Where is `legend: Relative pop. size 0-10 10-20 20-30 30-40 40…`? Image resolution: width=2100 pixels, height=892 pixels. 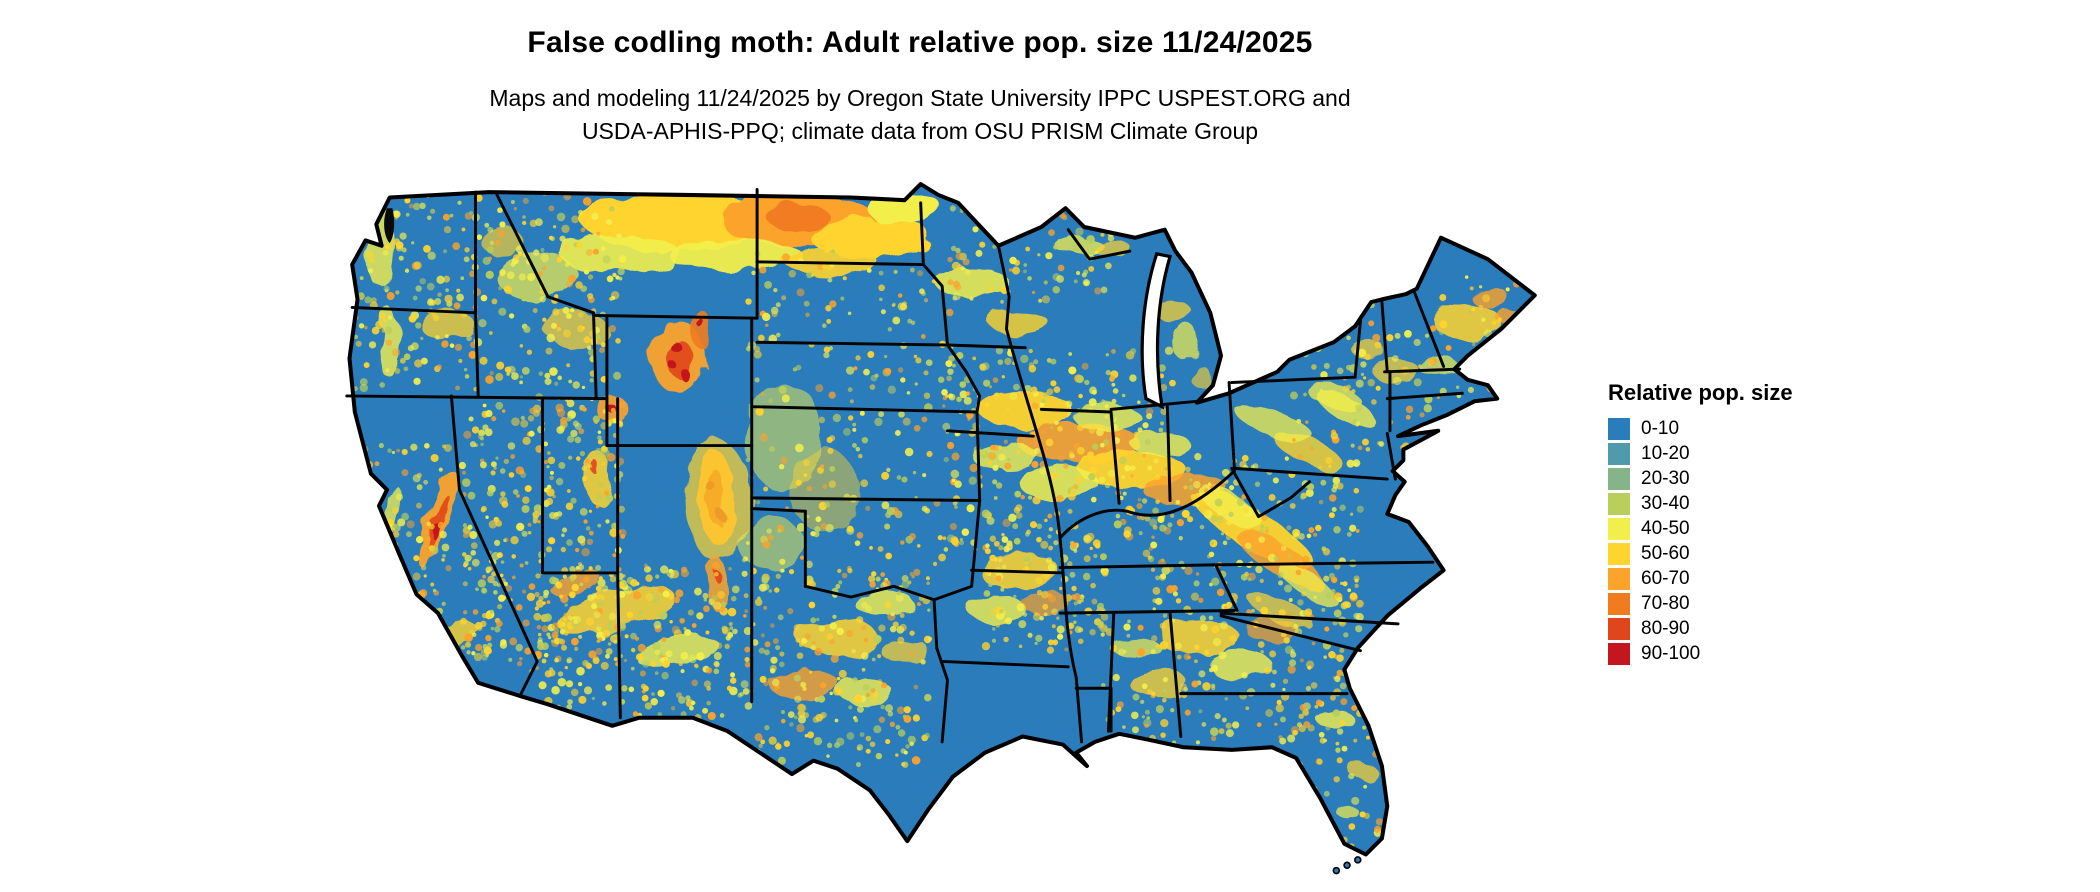 legend: Relative pop. size 0-10 10-20 20-30 30-40 40… is located at coordinates (1700, 523).